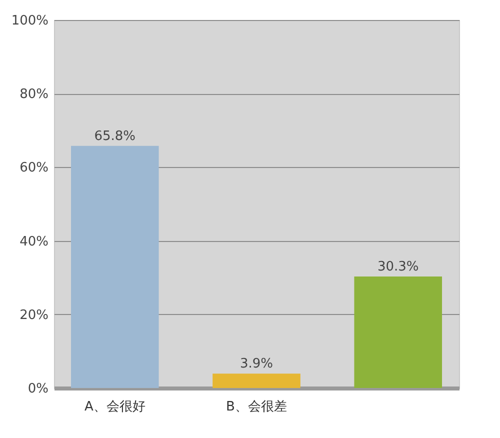 Image resolution: width=500 pixels, height=438 pixels. I want to click on data-label: 30.3%, so click(398, 266).